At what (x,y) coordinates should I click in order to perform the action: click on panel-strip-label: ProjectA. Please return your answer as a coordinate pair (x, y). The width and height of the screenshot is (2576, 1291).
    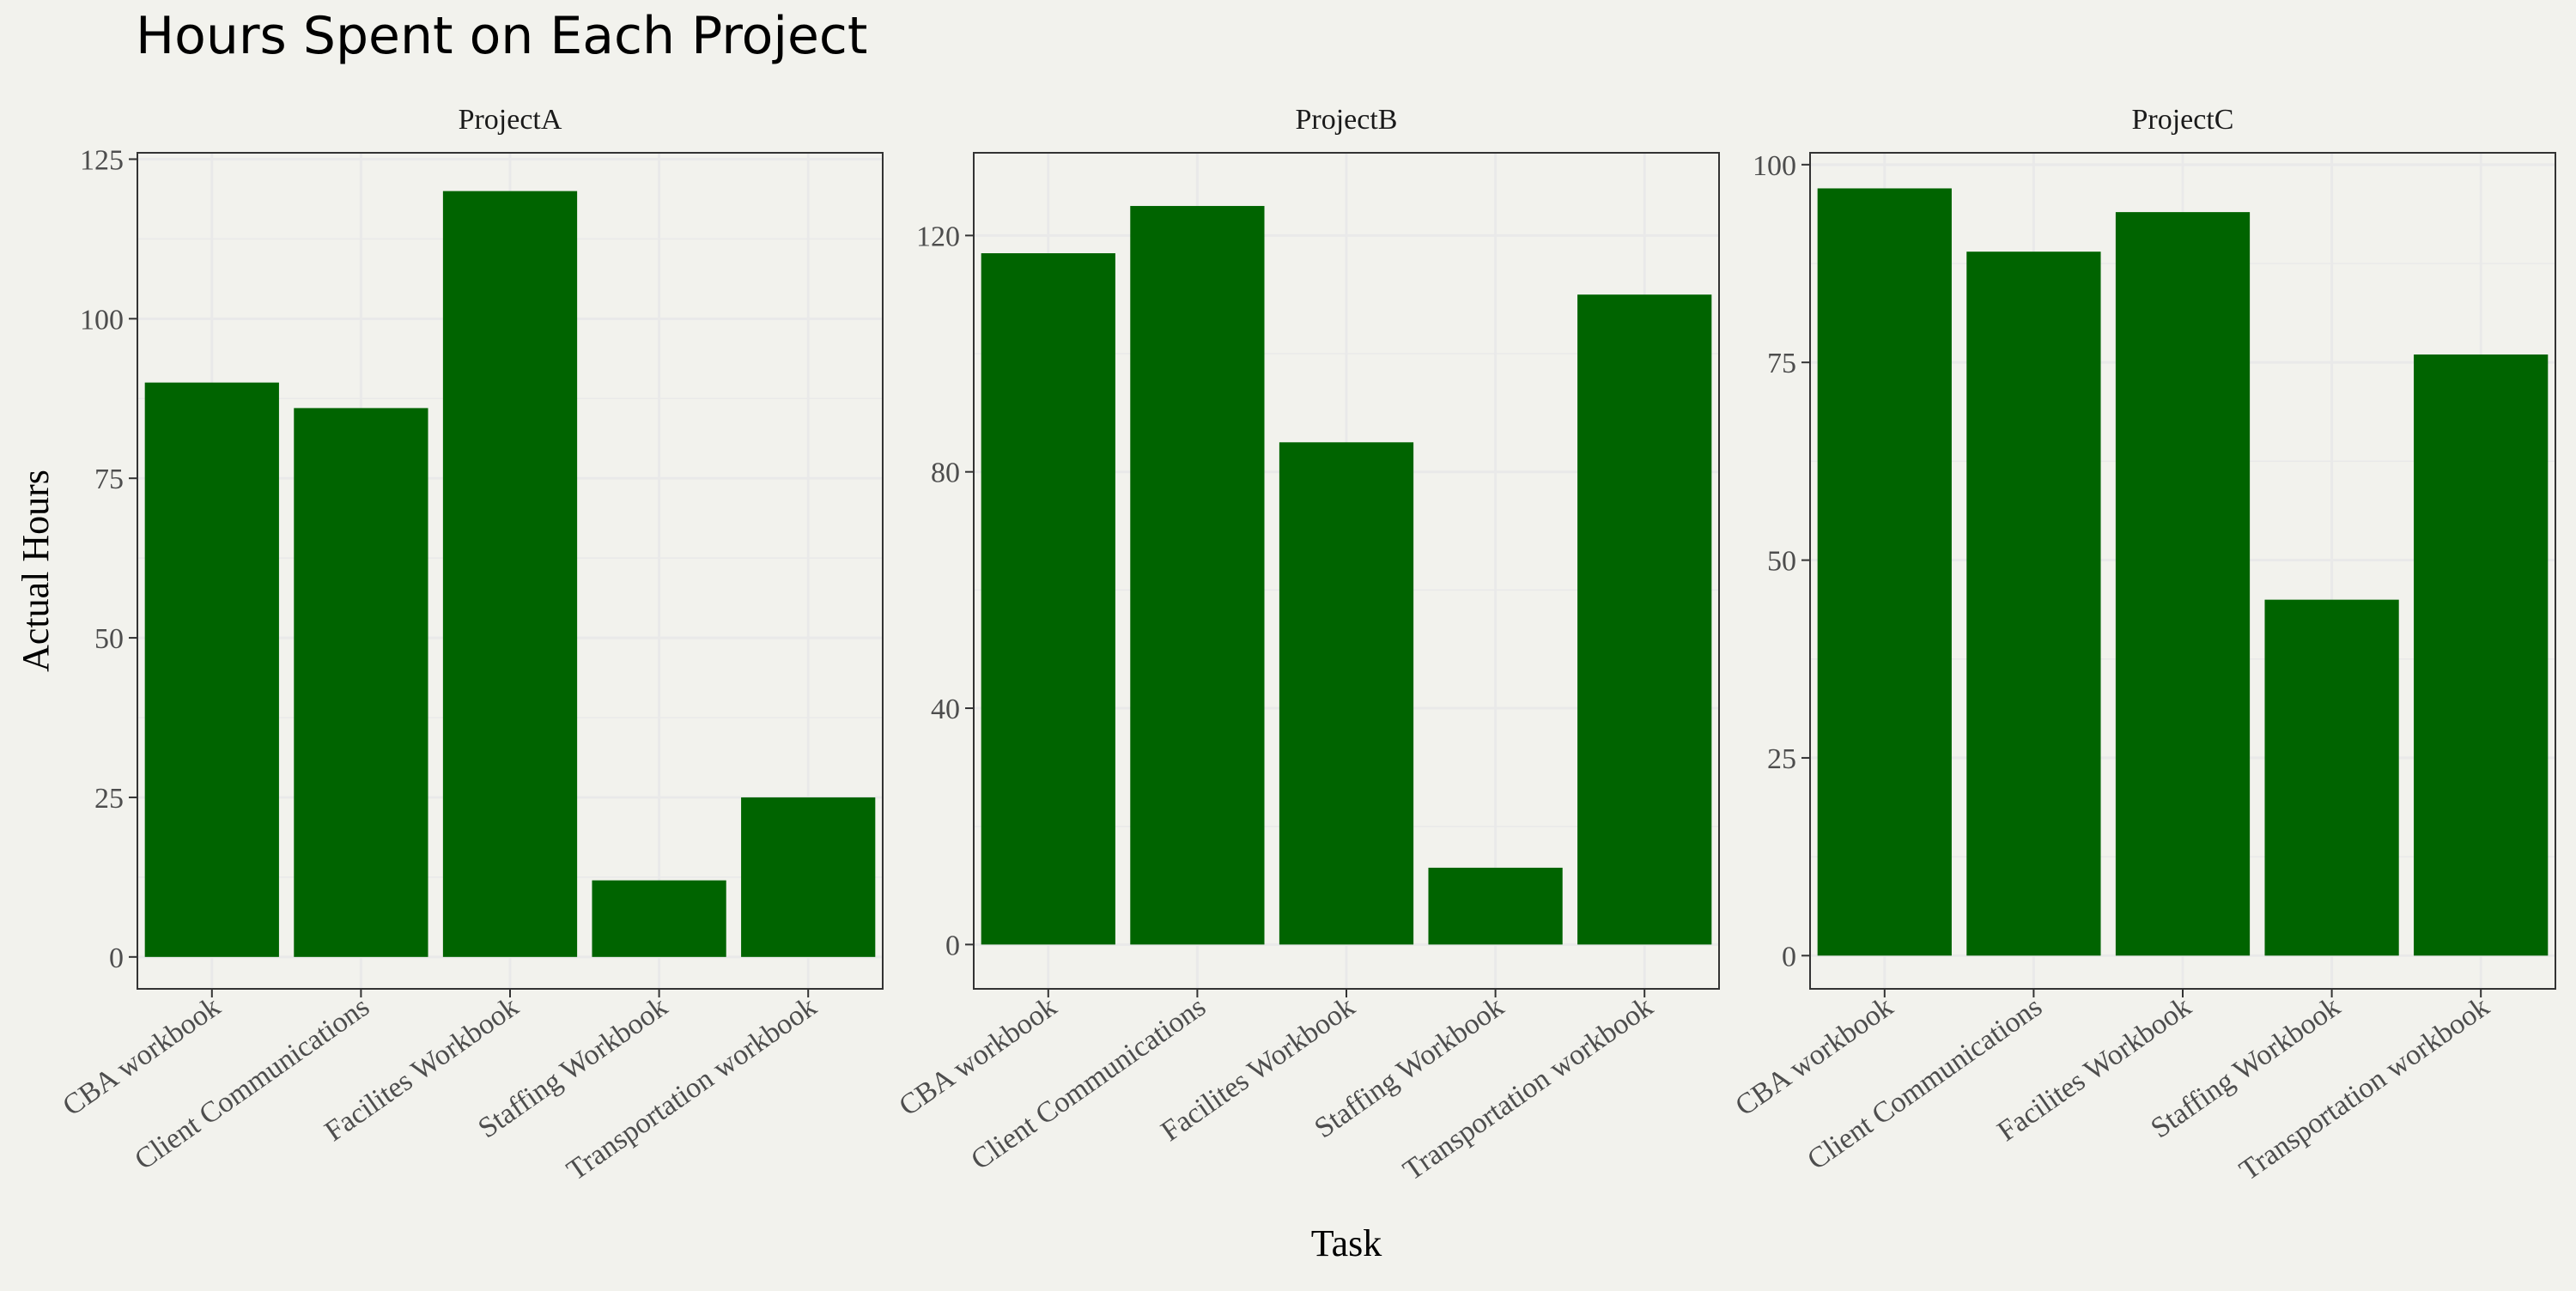
    Looking at the image, I should click on (510, 120).